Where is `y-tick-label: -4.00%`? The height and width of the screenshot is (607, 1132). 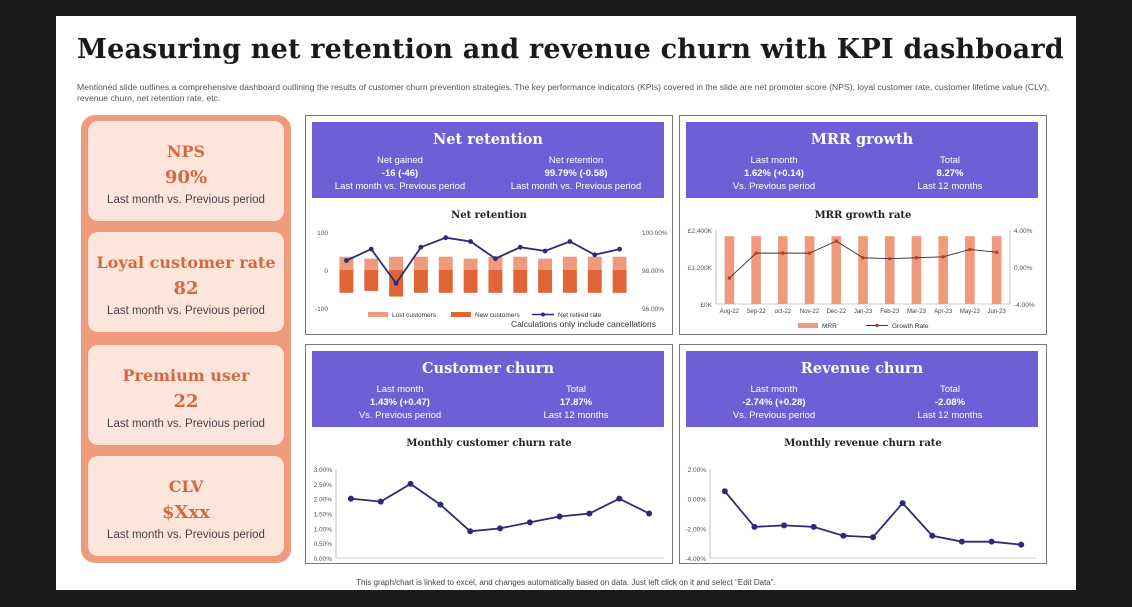
y-tick-label: -4.00% is located at coordinates (695, 558).